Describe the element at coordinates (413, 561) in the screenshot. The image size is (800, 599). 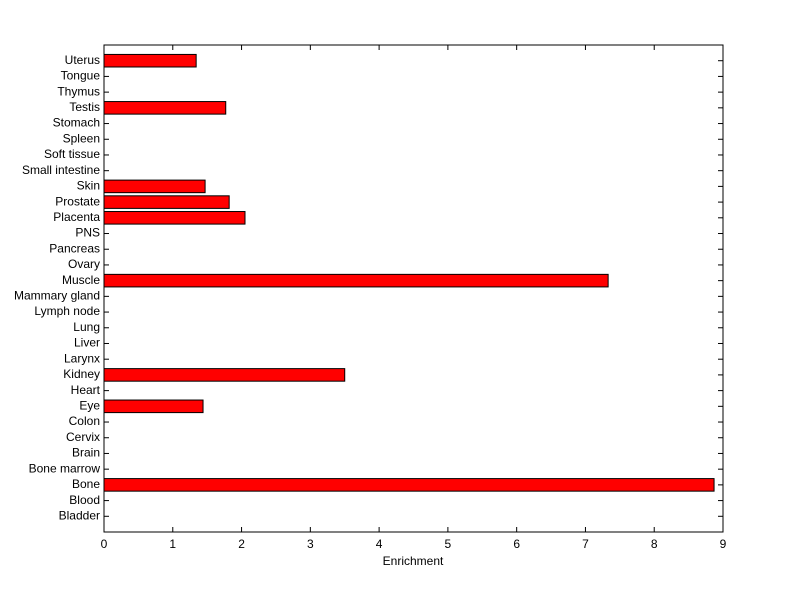
I see `x-axis-label: Enrichment` at that location.